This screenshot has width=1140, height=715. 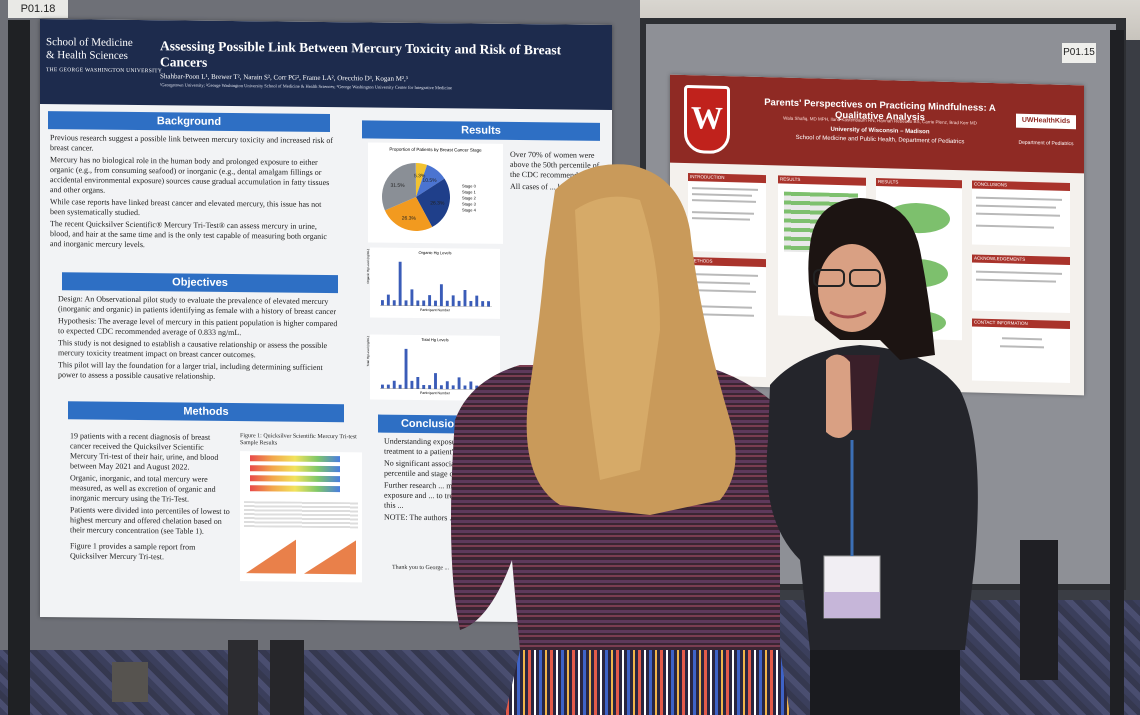 I want to click on skirt-stripes, so click(x=647, y=682).